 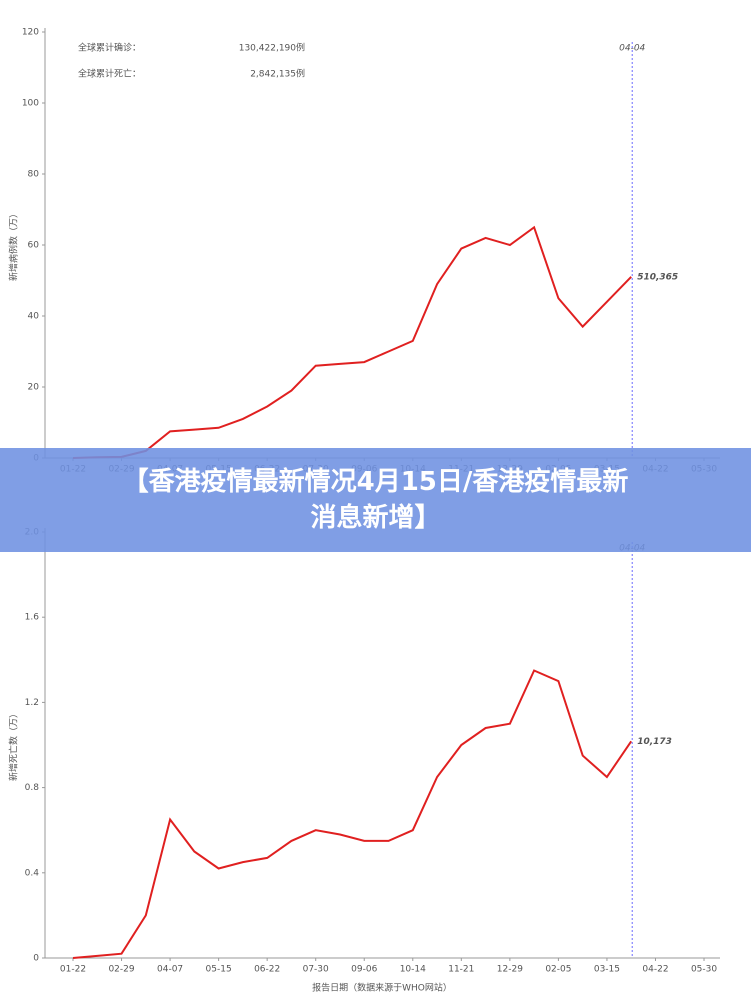 What do you see at coordinates (34, 317) in the screenshot?
I see `y-tick-label: 40` at bounding box center [34, 317].